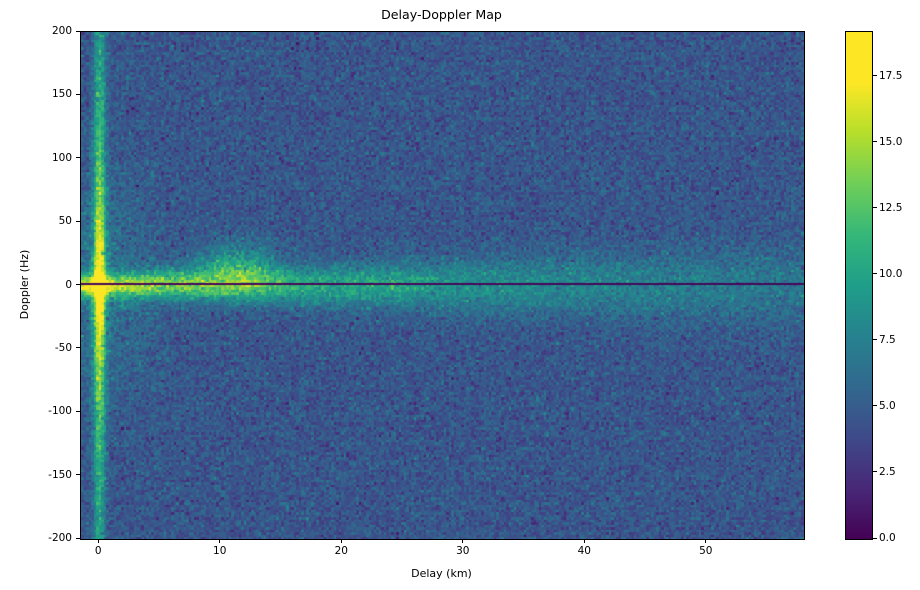  What do you see at coordinates (60, 474) in the screenshot?
I see `y-tick-label: -150` at bounding box center [60, 474].